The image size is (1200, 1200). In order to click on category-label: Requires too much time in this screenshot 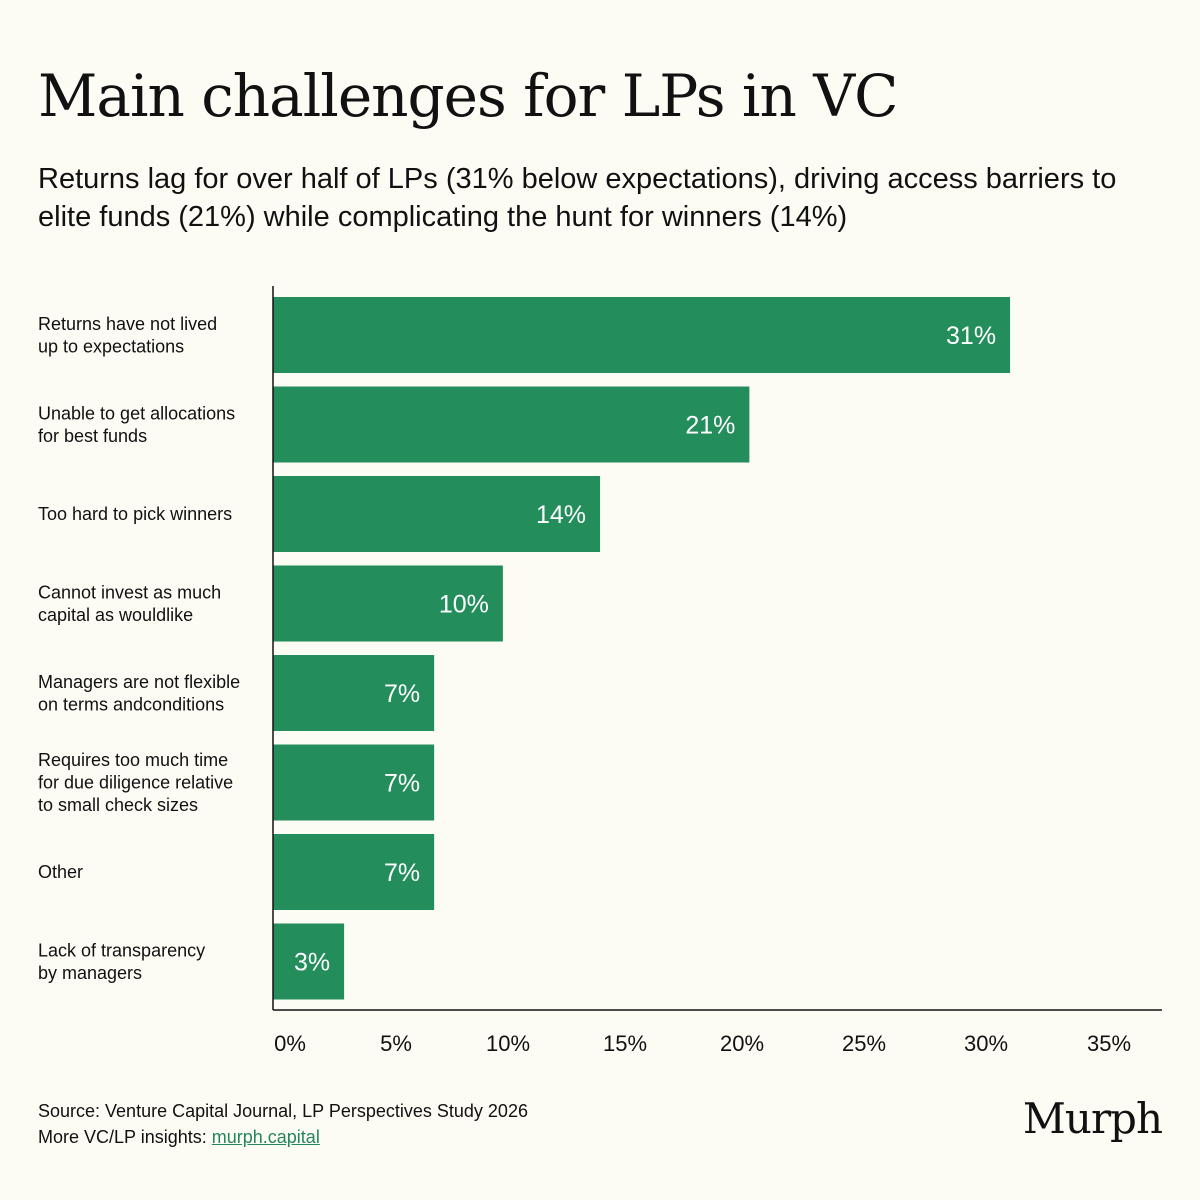, I will do `click(133, 760)`.